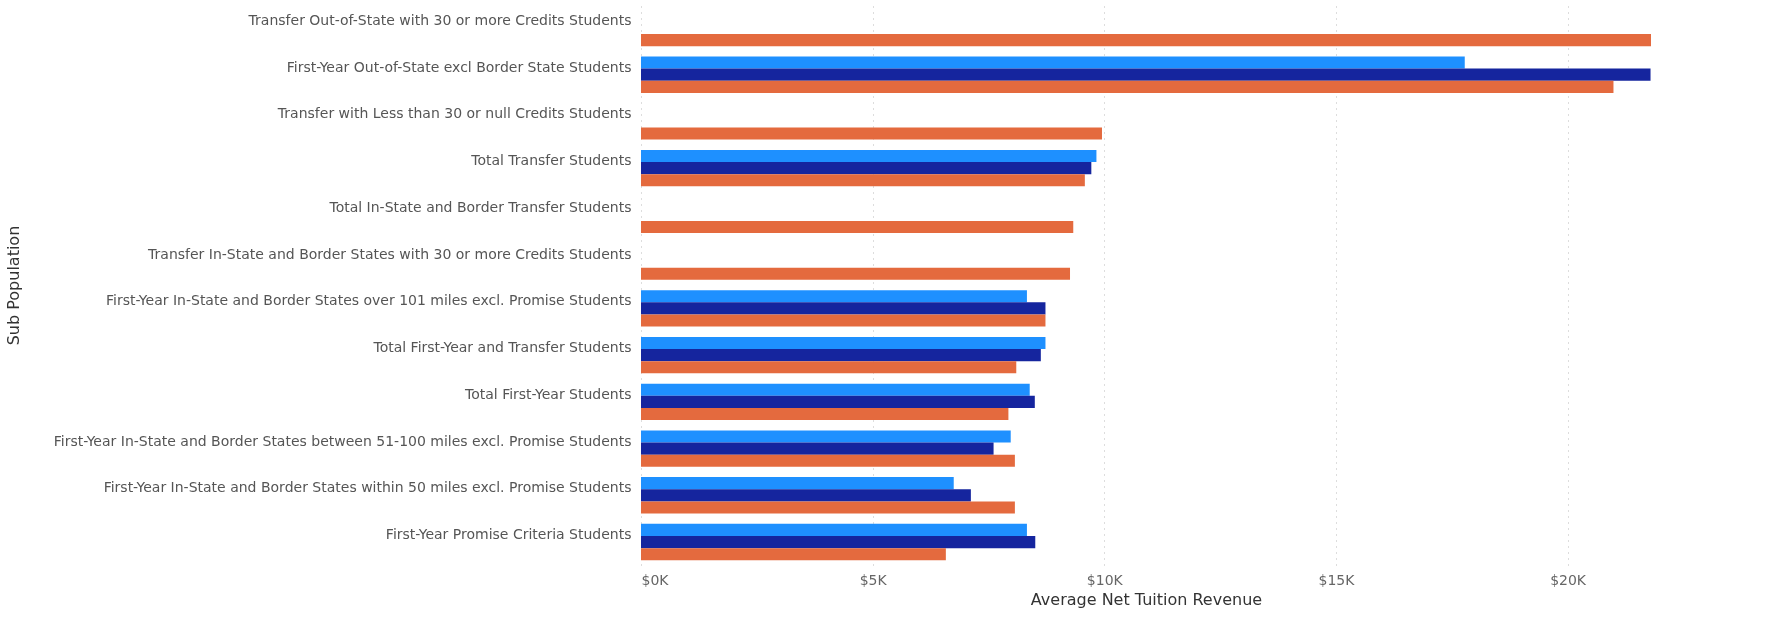 The image size is (1790, 641). Describe the element at coordinates (1105, 579) in the screenshot. I see `x-tick-label: $10K` at that location.